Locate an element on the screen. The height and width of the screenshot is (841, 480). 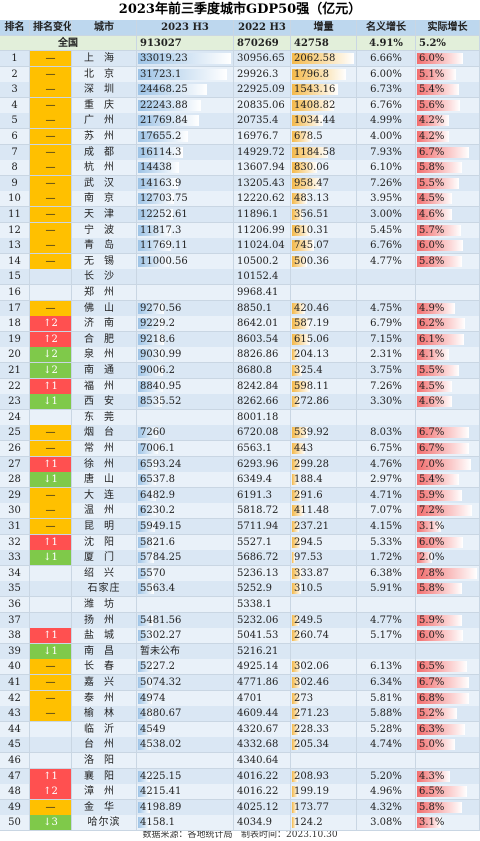
cell: 8826.86 is located at coordinates (262, 355).